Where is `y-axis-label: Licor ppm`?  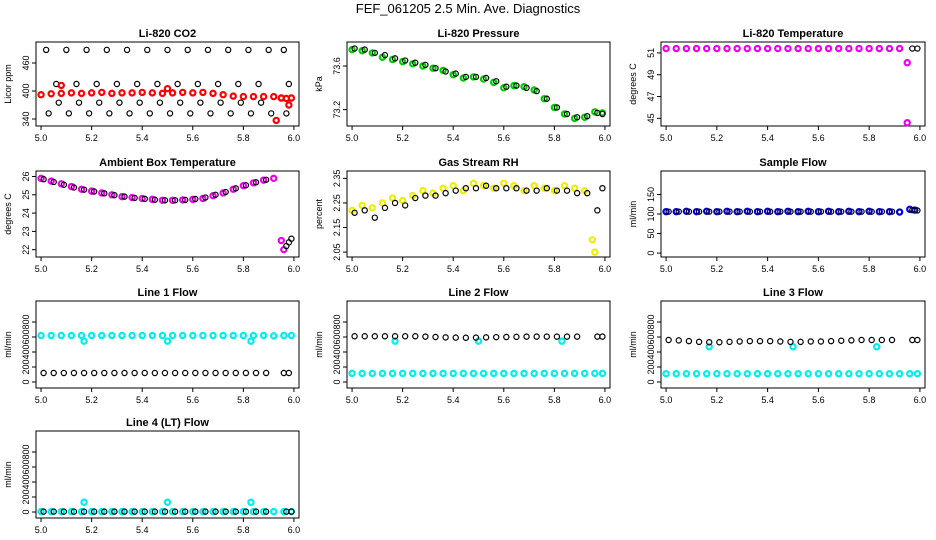
y-axis-label: Licor ppm is located at coordinates (8, 84).